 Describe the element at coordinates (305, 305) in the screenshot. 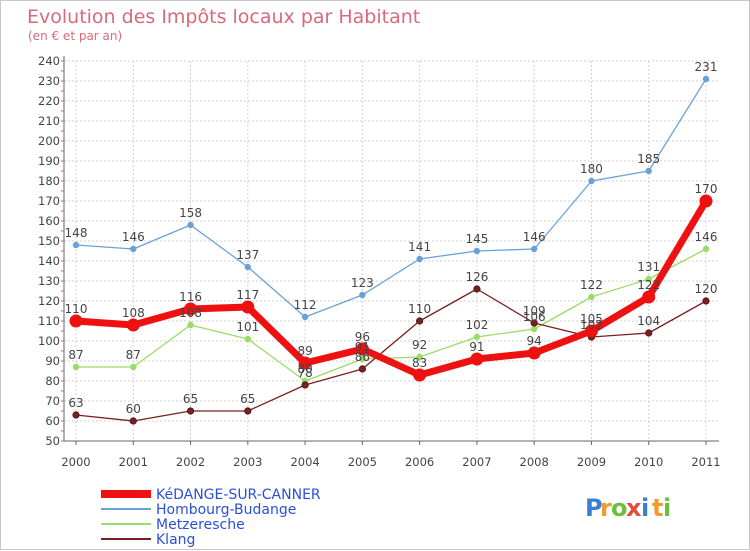

I see `data-label: 112` at that location.